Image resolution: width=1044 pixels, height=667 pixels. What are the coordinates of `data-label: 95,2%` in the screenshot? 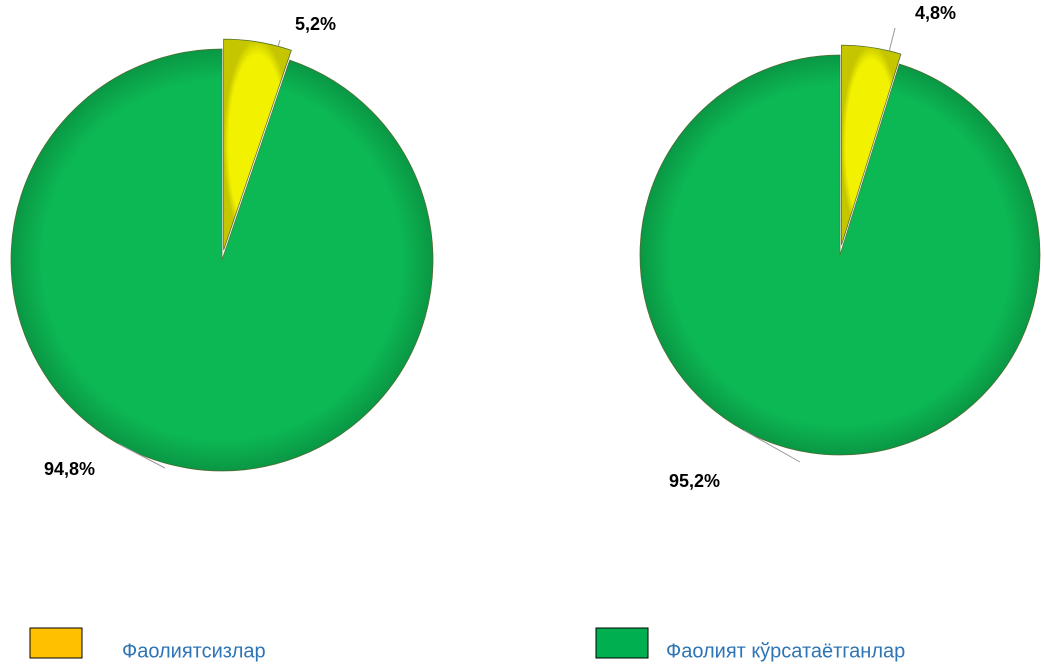 It's located at (694, 481).